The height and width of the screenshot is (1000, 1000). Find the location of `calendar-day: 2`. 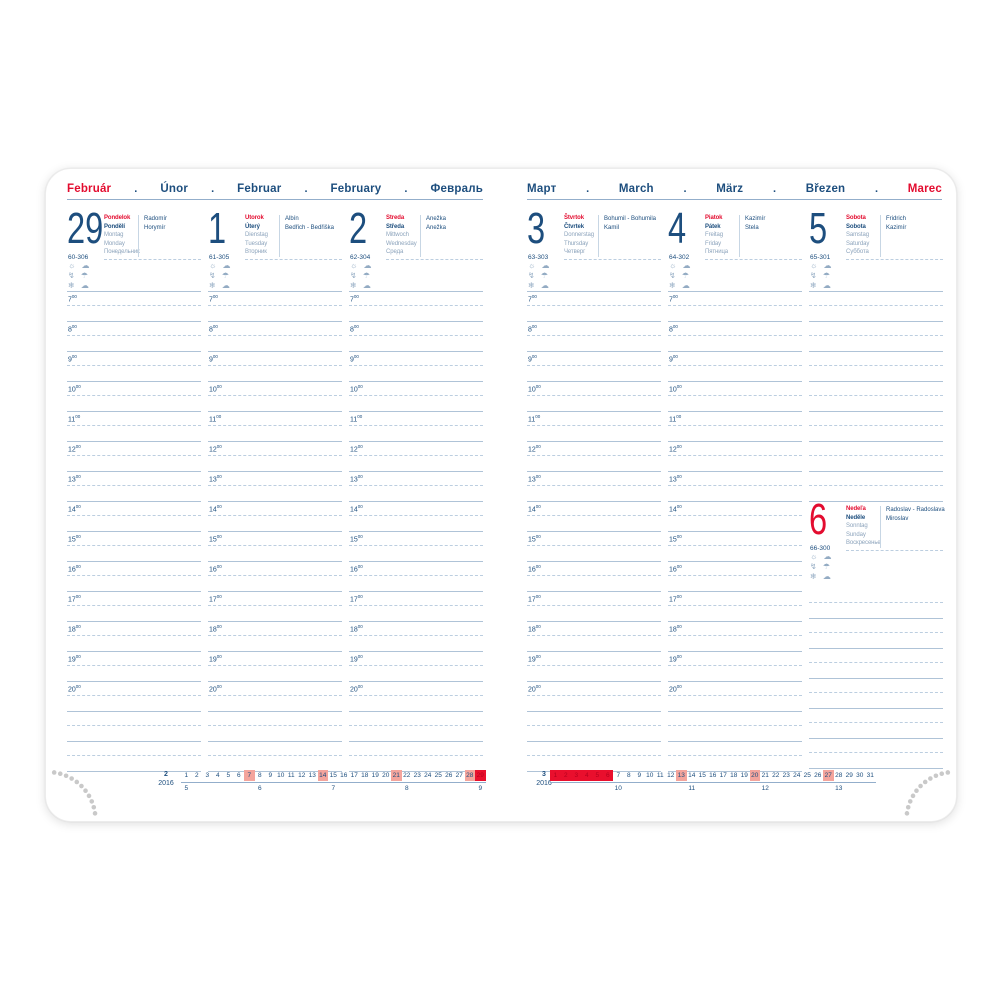

calendar-day: 2 is located at coordinates (196, 775).